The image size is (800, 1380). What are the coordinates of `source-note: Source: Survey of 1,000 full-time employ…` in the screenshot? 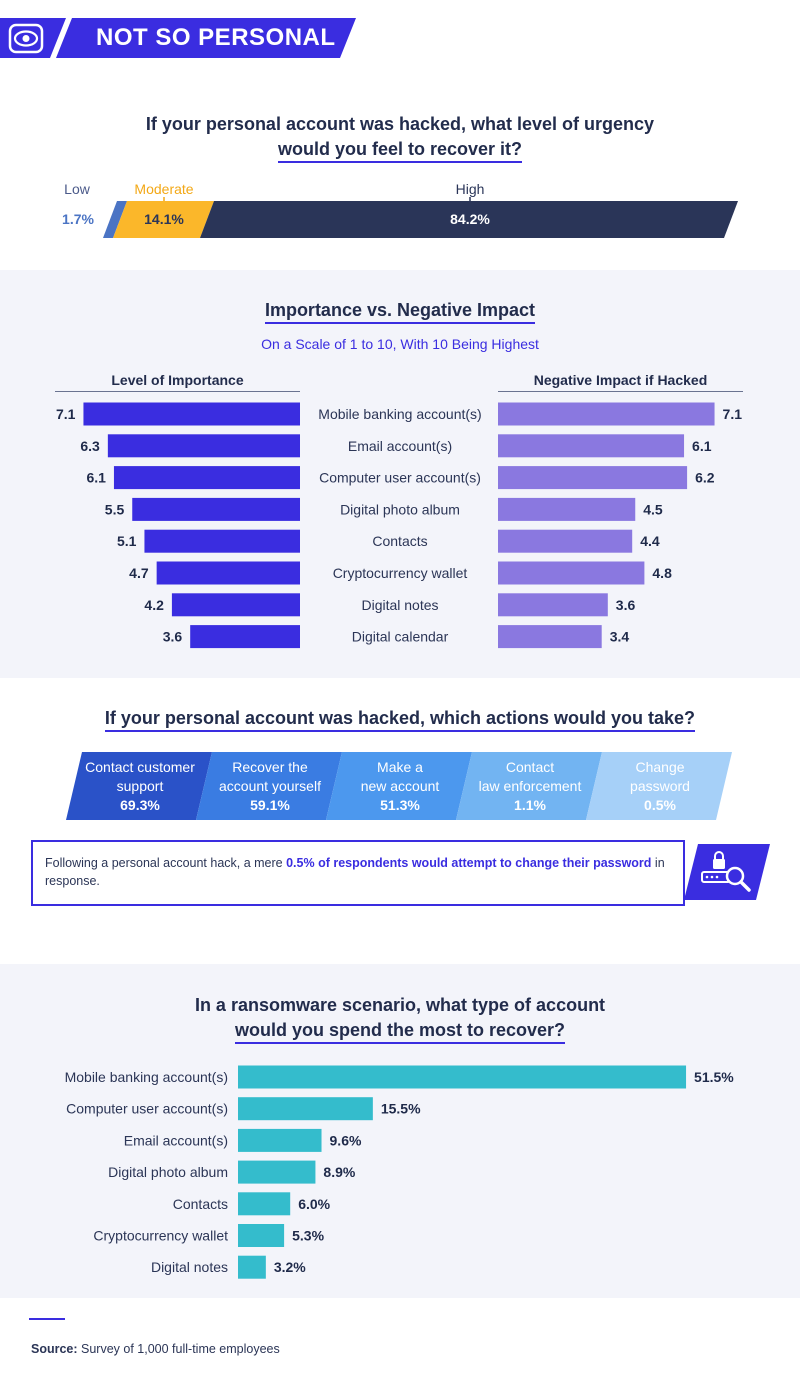 It's located at (155, 1349).